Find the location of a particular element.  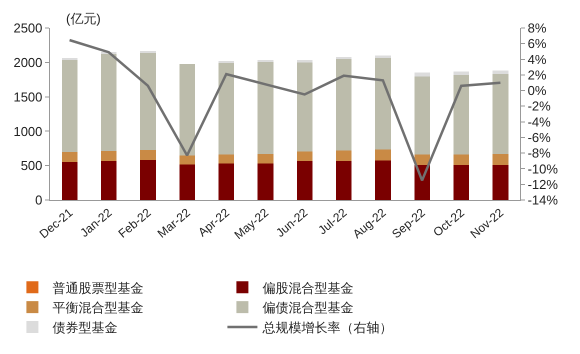

y-tick-label: 0 is located at coordinates (38, 200).